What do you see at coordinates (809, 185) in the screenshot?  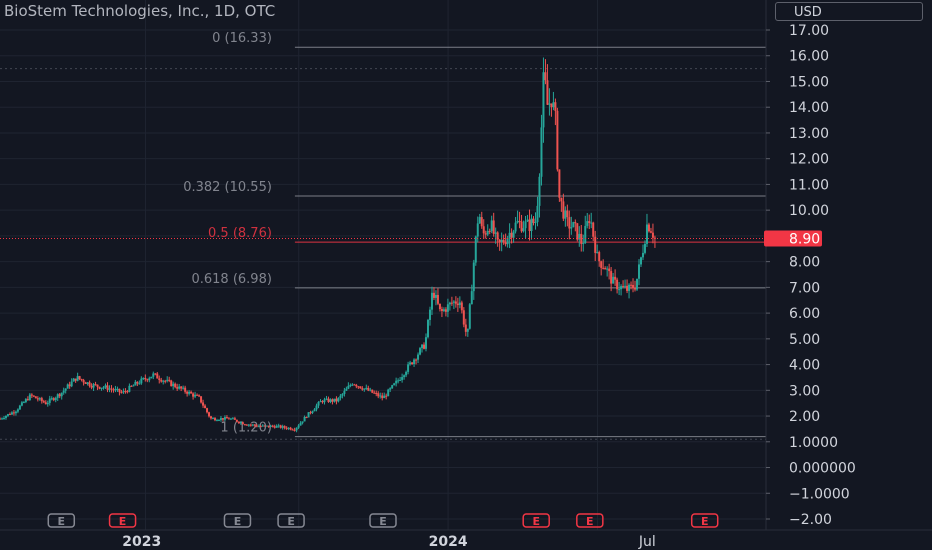 I see `price-tick-label: 11.00` at bounding box center [809, 185].